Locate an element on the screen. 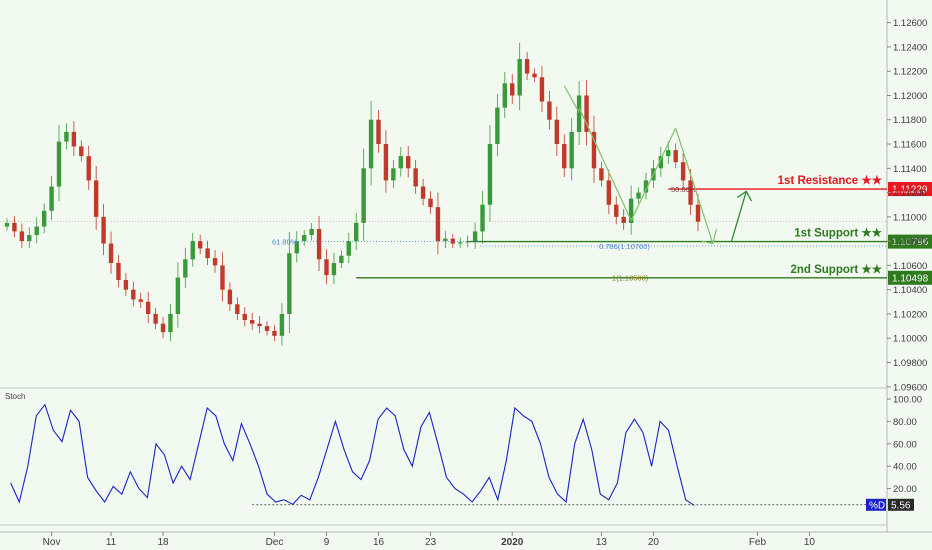 The width and height of the screenshot is (932, 550). date-tick-3: Dec is located at coordinates (275, 542).